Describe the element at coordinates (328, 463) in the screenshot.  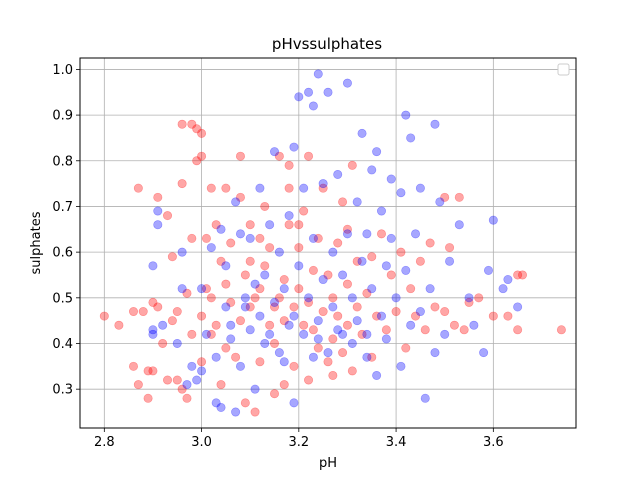
I see `x-axis-label: pH` at that location.